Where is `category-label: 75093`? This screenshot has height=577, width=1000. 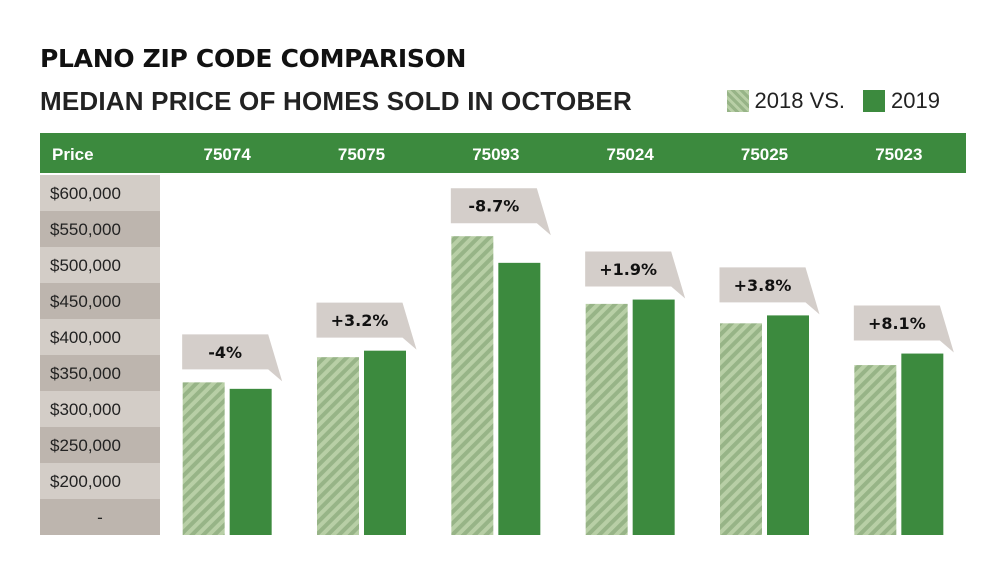
category-label: 75093 is located at coordinates (495, 154).